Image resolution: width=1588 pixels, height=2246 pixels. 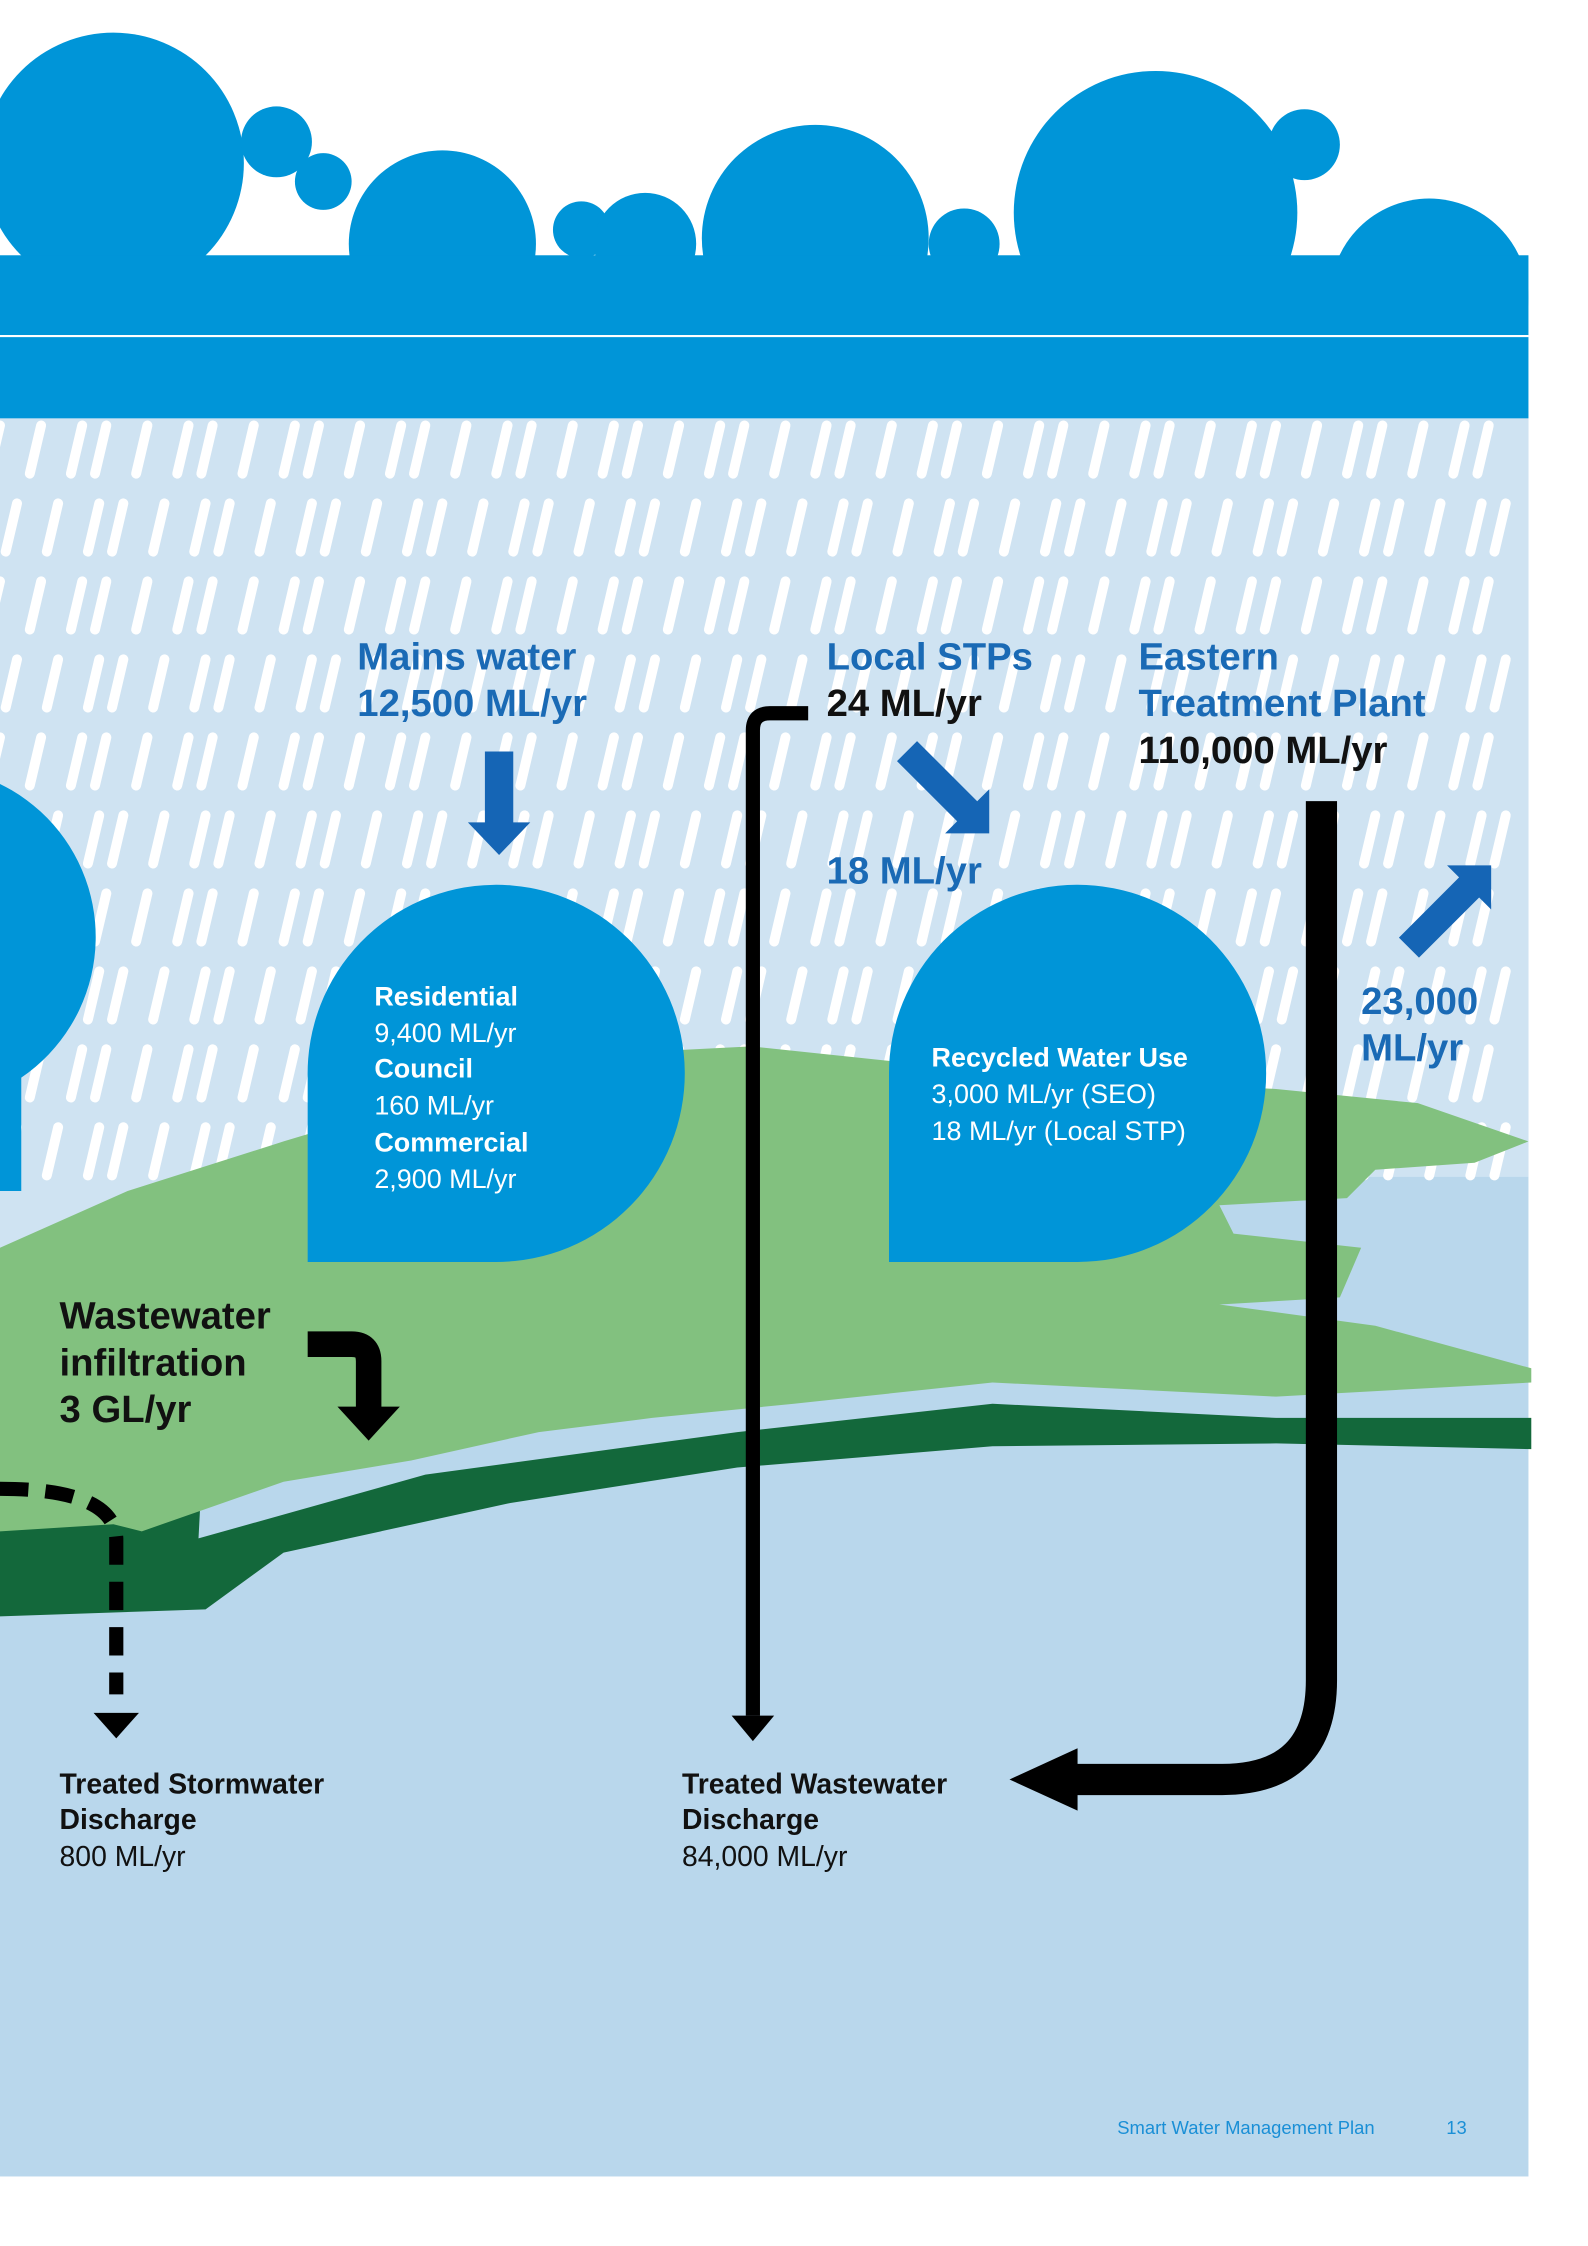 What do you see at coordinates (423, 1069) in the screenshot?
I see `demand-label: Council` at bounding box center [423, 1069].